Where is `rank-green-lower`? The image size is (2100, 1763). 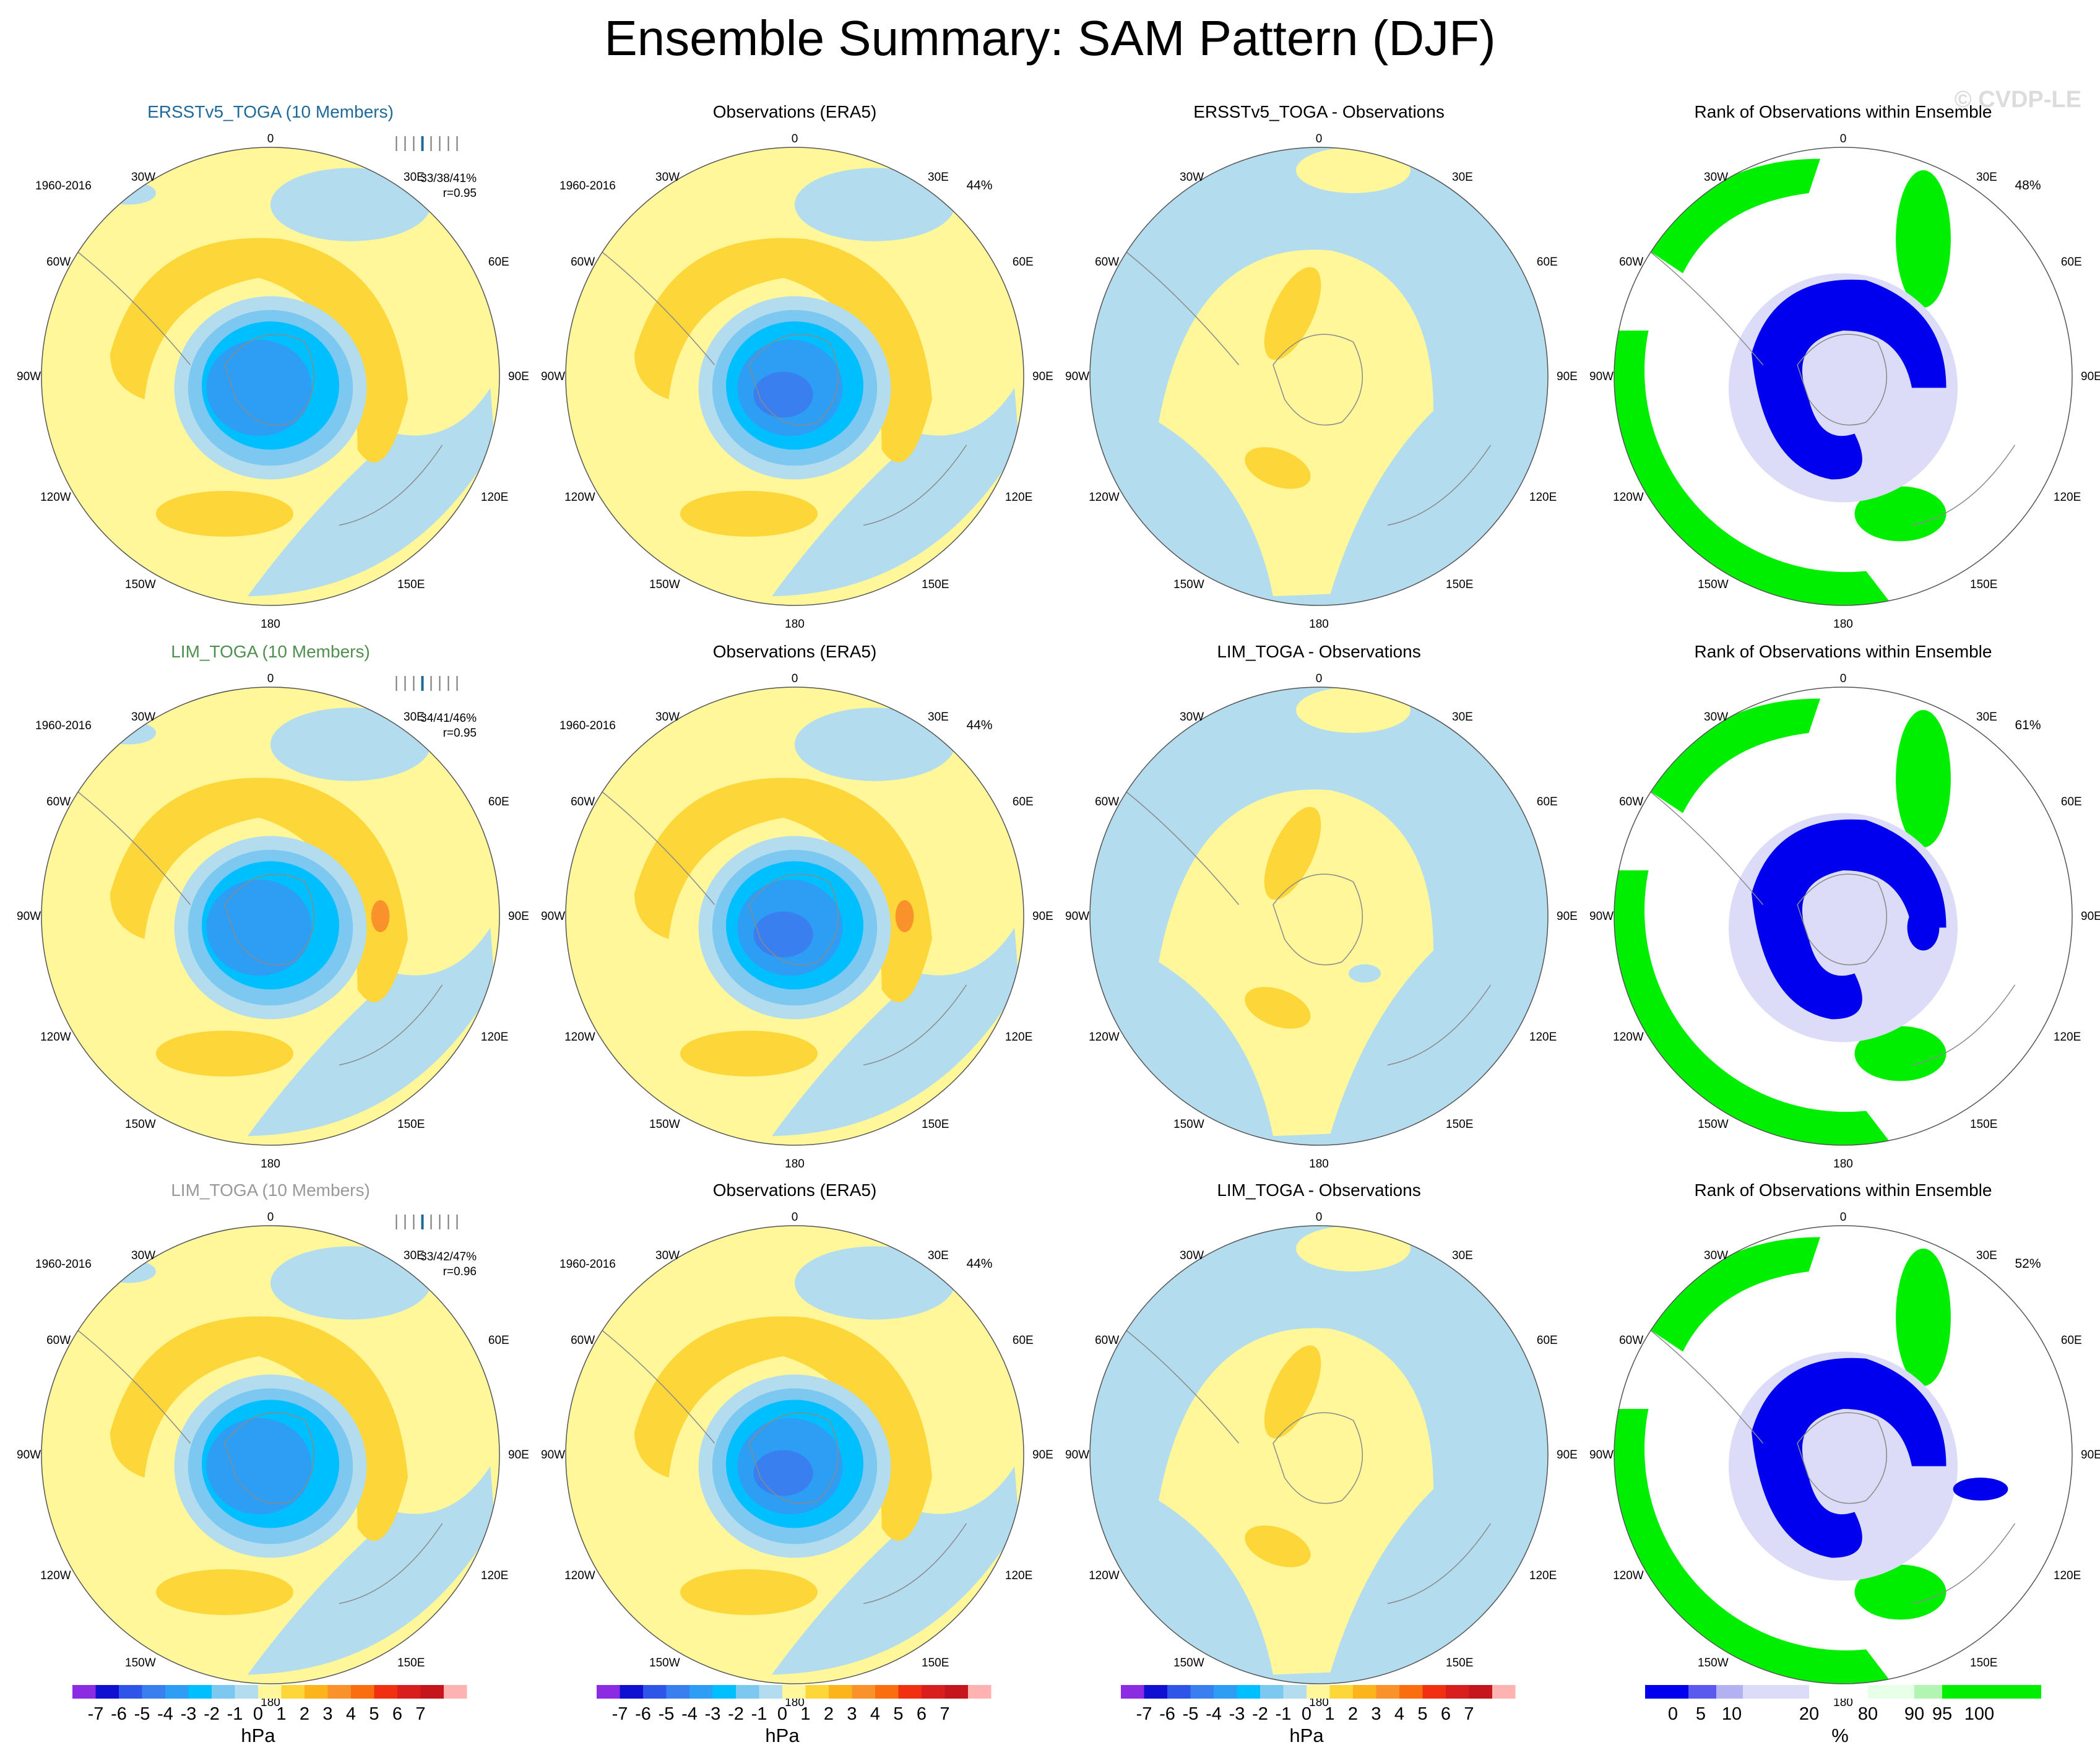
rank-green-lower is located at coordinates (1900, 1592).